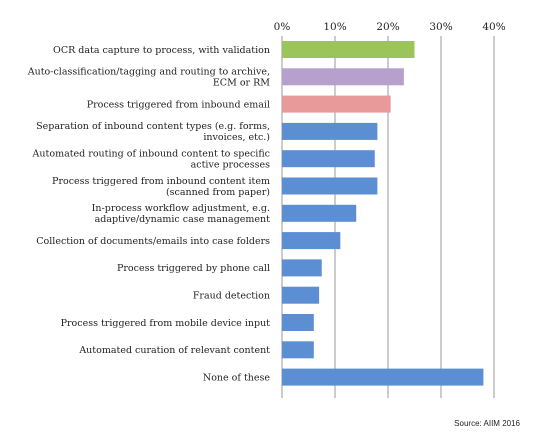 This screenshot has width=560, height=442. I want to click on x-tick-label: 30%, so click(440, 27).